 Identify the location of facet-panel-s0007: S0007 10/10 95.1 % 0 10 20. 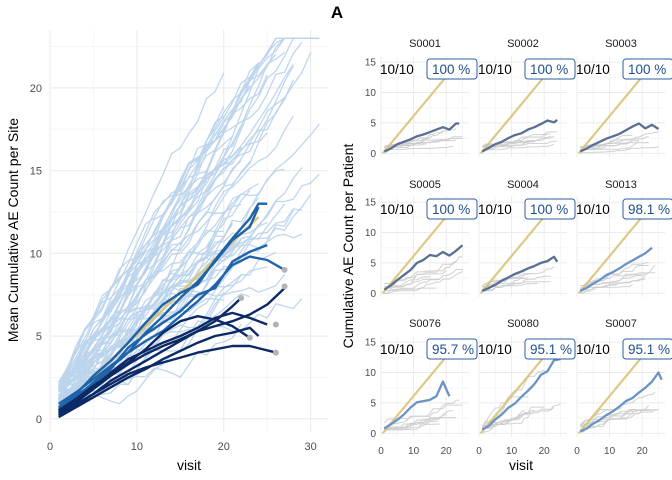
(623, 387).